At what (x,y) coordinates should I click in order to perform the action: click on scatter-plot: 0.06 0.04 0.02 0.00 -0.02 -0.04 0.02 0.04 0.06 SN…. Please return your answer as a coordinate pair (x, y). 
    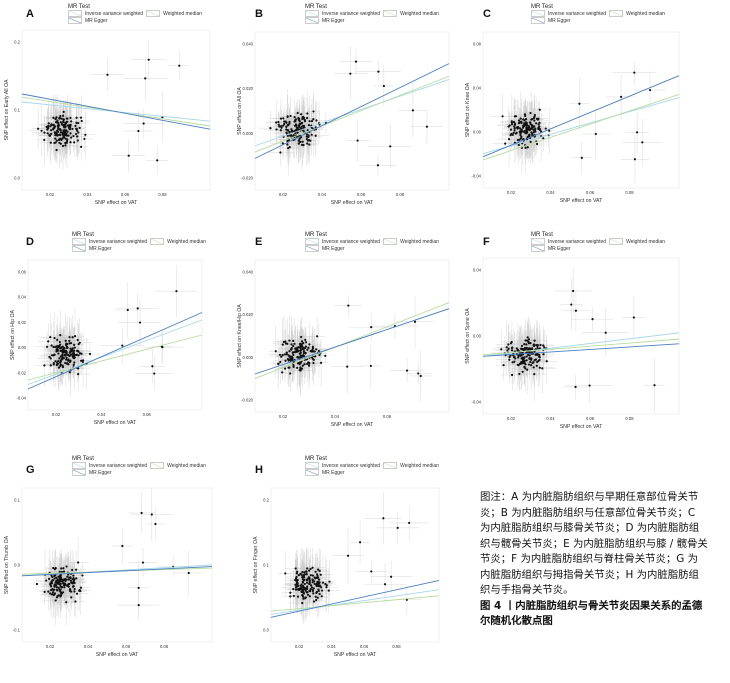
    Looking at the image, I should click on (106, 342).